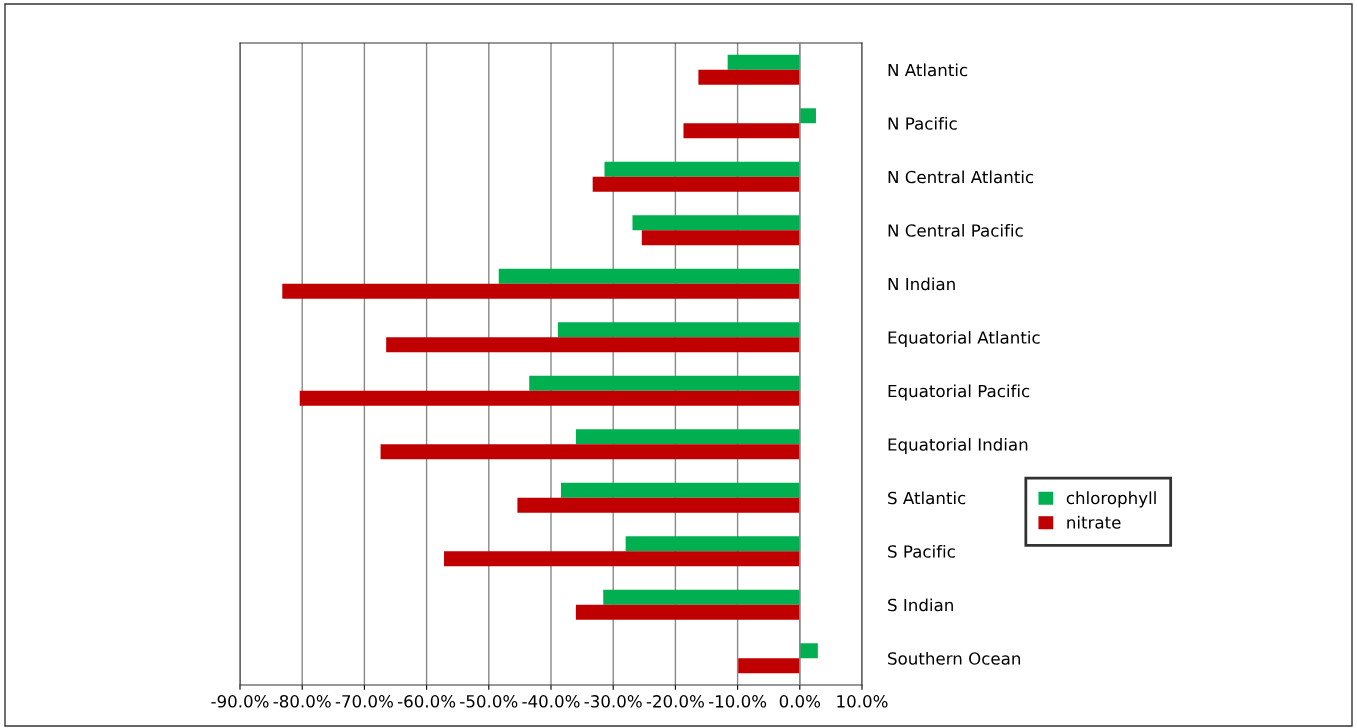 Image resolution: width=1357 pixels, height=728 pixels. What do you see at coordinates (958, 446) in the screenshot?
I see `y-tick-label: Equatorial Indian` at bounding box center [958, 446].